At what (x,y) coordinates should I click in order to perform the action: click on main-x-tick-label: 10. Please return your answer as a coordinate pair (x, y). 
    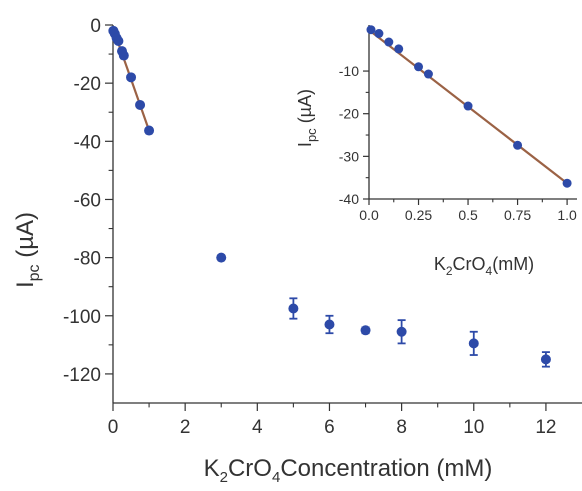
    Looking at the image, I should click on (473, 427).